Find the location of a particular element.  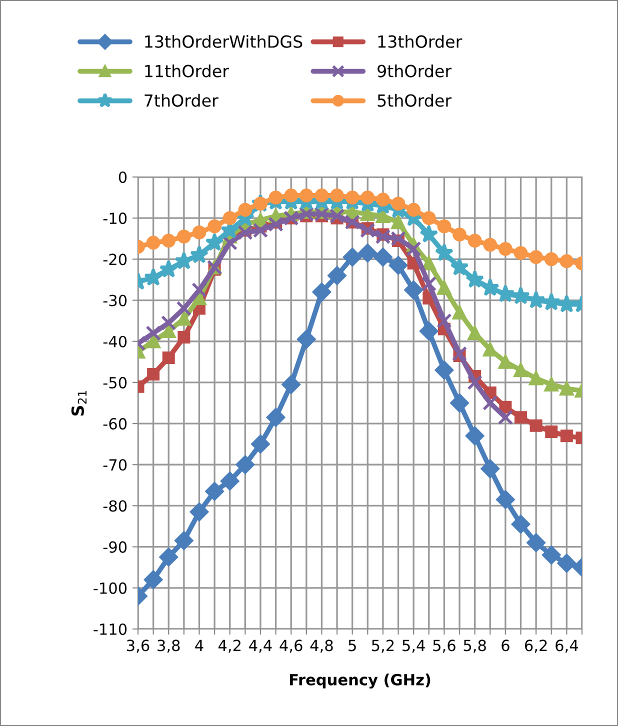

y-tick-label: -40 is located at coordinates (115, 342).